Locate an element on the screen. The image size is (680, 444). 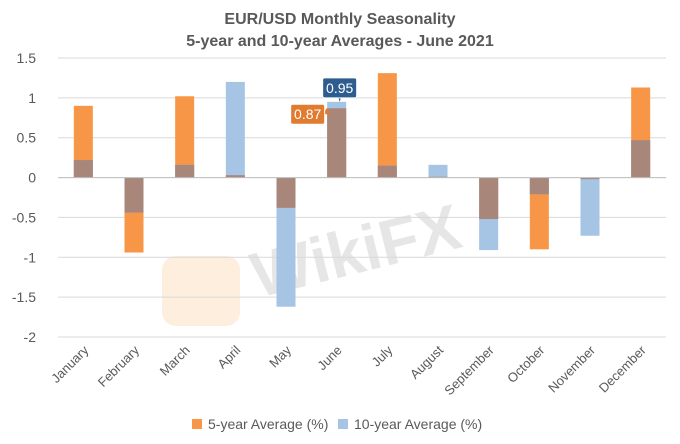
bar-overlap-november is located at coordinates (590, 178).